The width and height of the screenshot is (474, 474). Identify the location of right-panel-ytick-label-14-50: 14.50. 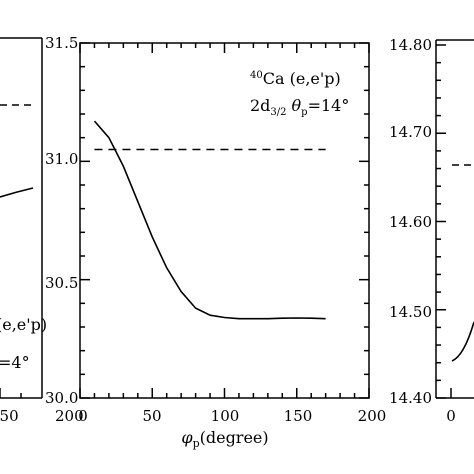
(410, 312).